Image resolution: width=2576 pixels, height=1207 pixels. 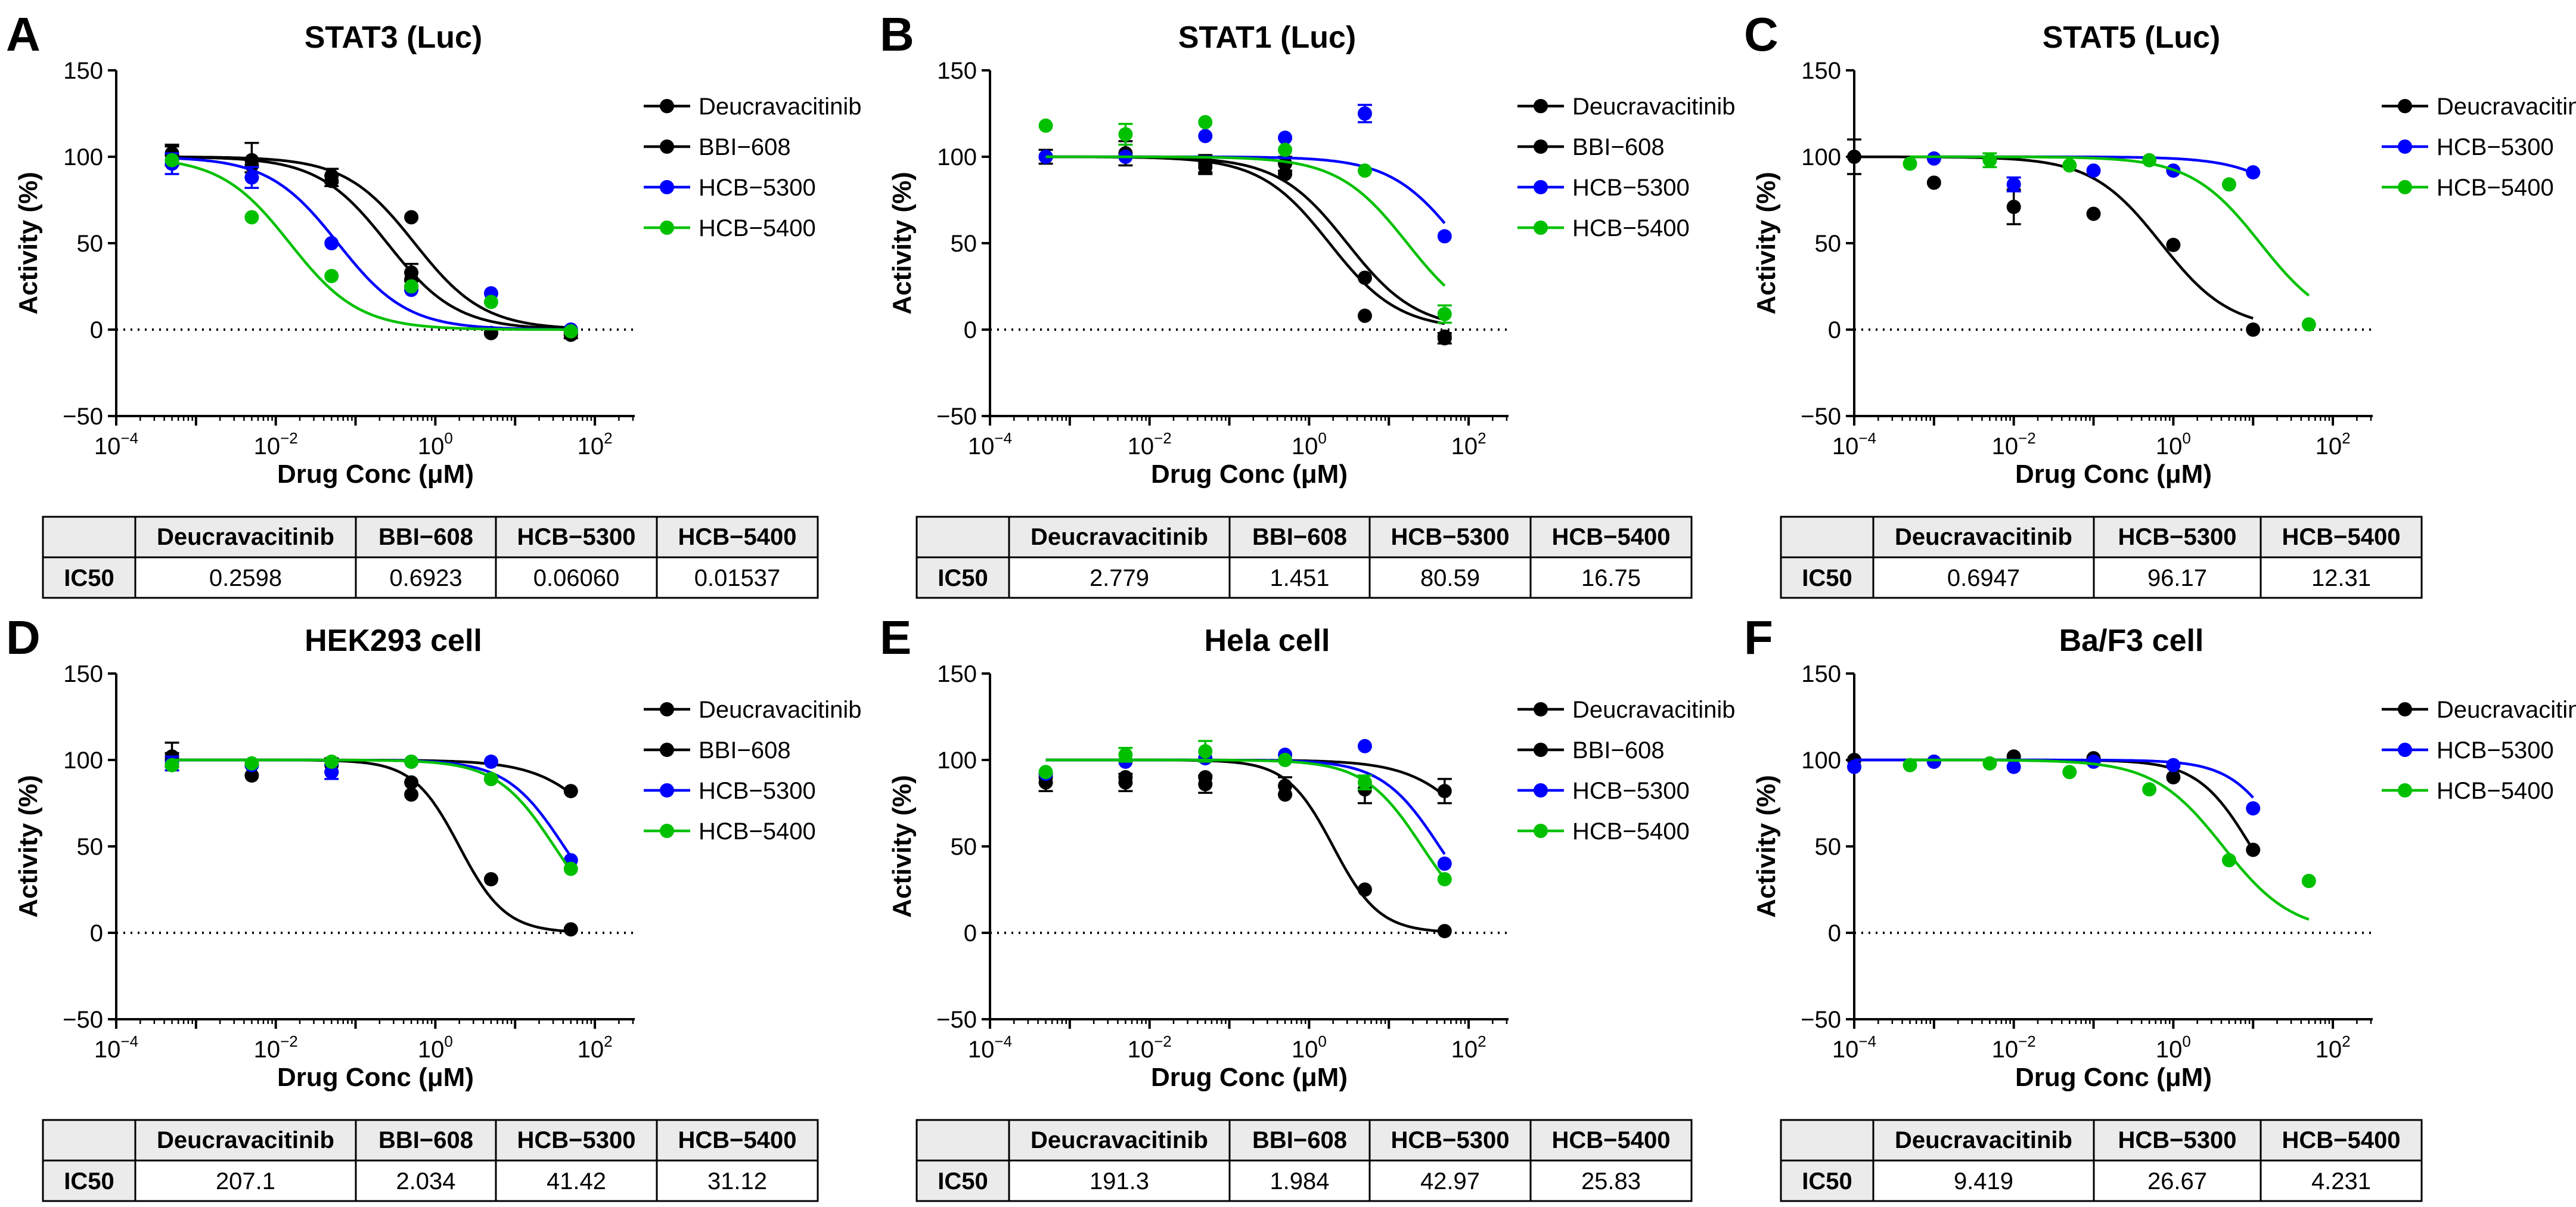 What do you see at coordinates (963, 1181) in the screenshot?
I see `panel-e-table-rowlabel-bg` at bounding box center [963, 1181].